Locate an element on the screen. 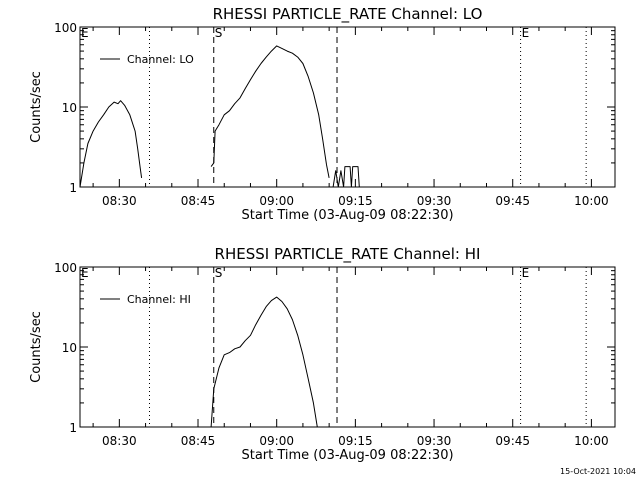 Image resolution: width=640 pixels, height=480 pixels. legend-label: Channel: LO is located at coordinates (160, 59).